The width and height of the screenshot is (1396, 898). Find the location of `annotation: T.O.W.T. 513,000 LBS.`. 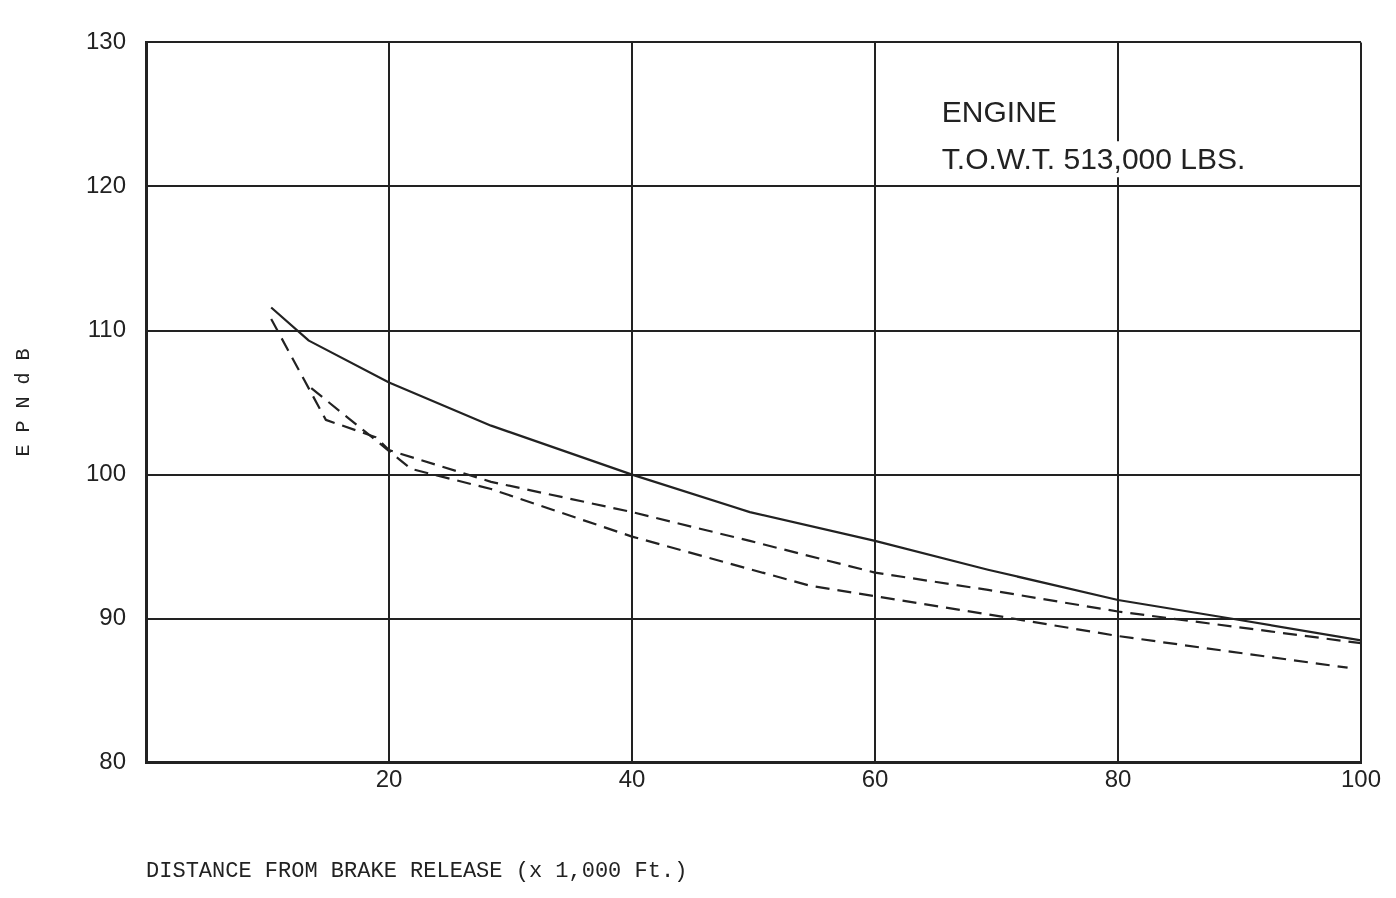

annotation: T.O.W.T. 513,000 LBS. is located at coordinates (1093, 159).